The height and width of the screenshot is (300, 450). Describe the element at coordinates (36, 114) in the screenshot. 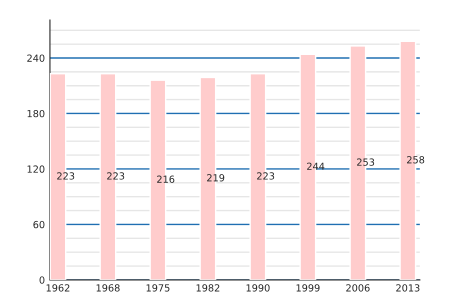

I see `y-tick-label: 180` at that location.